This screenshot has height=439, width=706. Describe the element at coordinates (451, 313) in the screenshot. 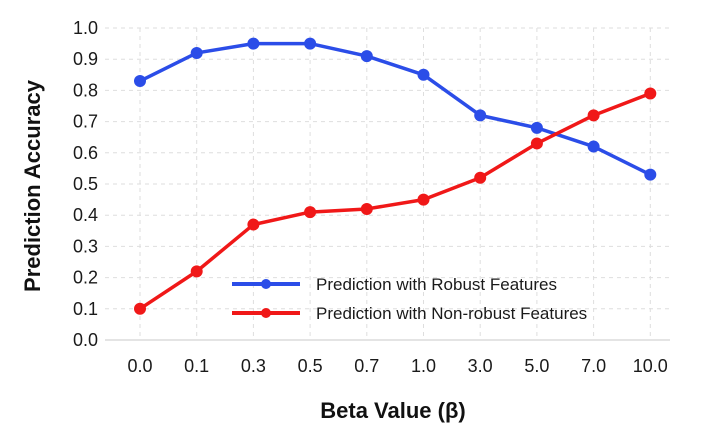

I see `legend-label-nonrobust: Prediction with Non-robust Features` at that location.